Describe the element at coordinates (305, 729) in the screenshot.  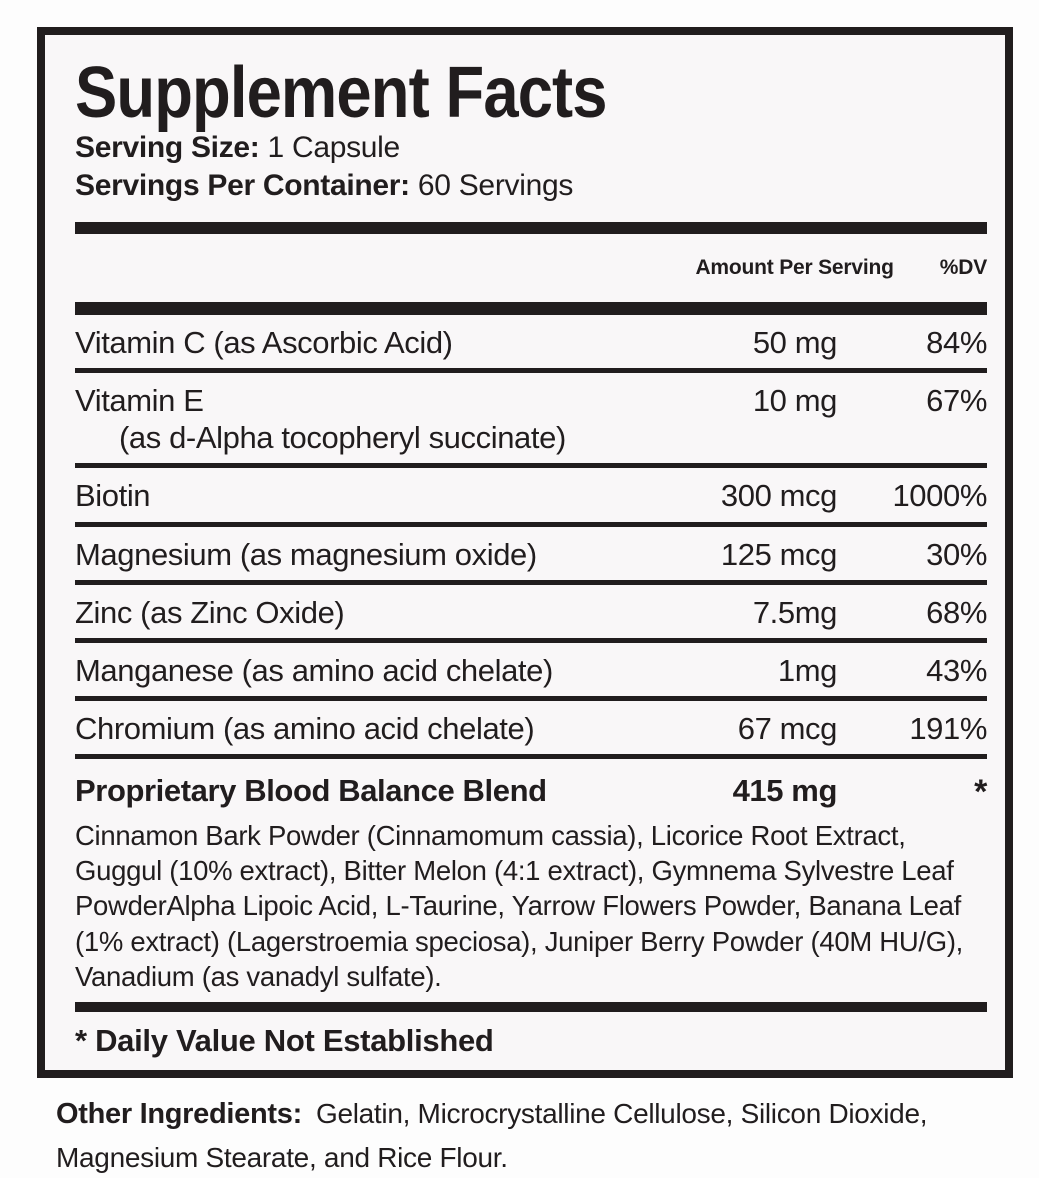
I see `nutrient-name: Chromium (as amino acid chelate)` at that location.